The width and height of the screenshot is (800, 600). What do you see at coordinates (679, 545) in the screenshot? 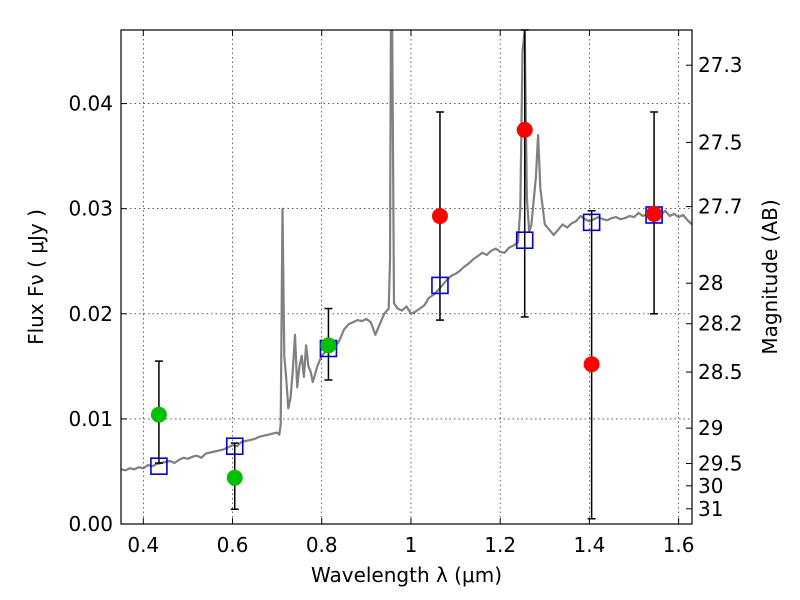
I see `x-tick-label: 1.6` at bounding box center [679, 545].